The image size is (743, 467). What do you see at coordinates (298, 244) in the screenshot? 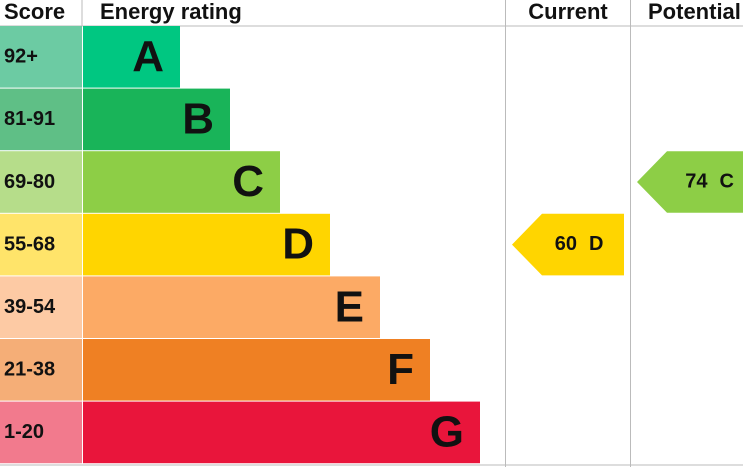
I see `rating-letter: D` at bounding box center [298, 244].